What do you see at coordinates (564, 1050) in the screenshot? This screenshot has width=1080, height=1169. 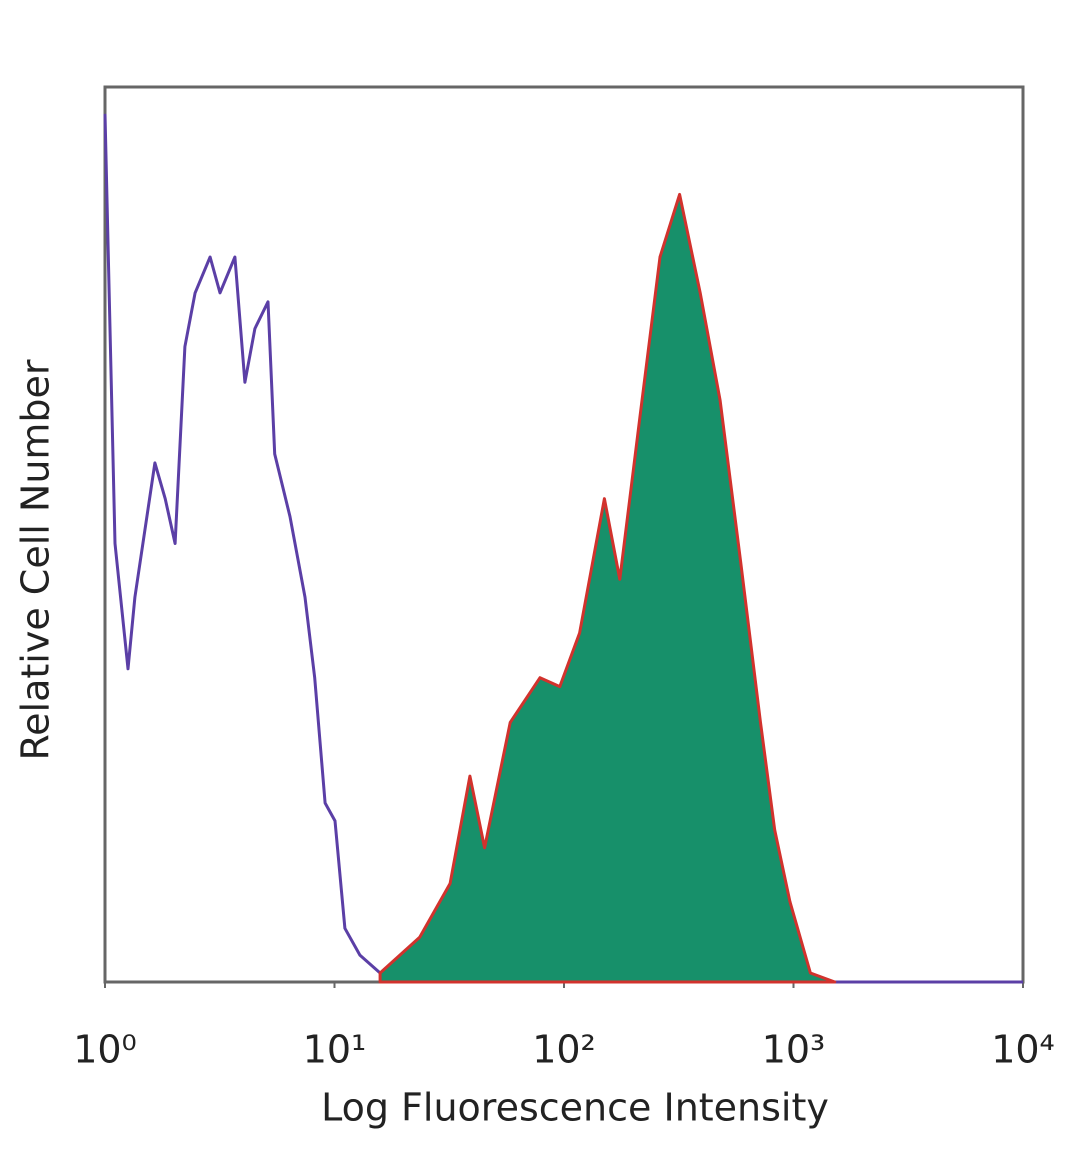 I see `x-tick-label: 10²` at bounding box center [564, 1050].